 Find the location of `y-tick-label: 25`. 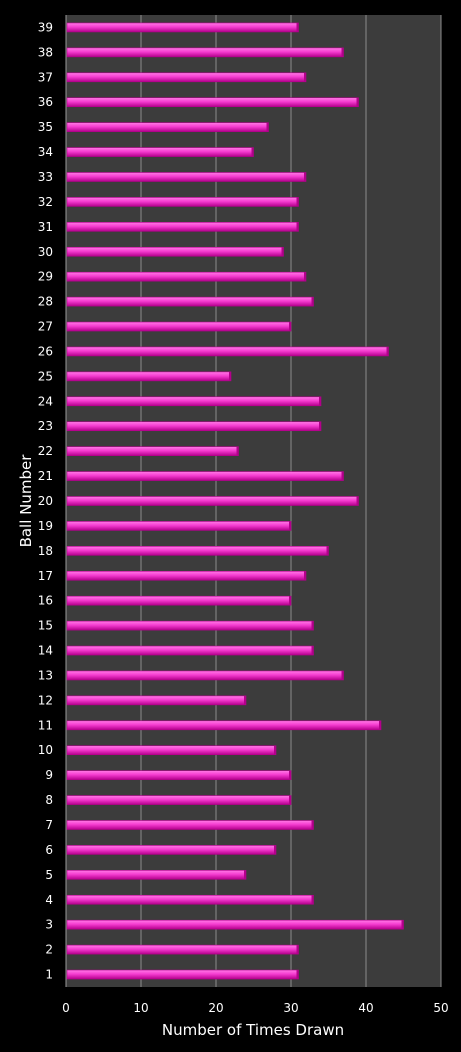

y-tick-label: 25 is located at coordinates (45, 376).